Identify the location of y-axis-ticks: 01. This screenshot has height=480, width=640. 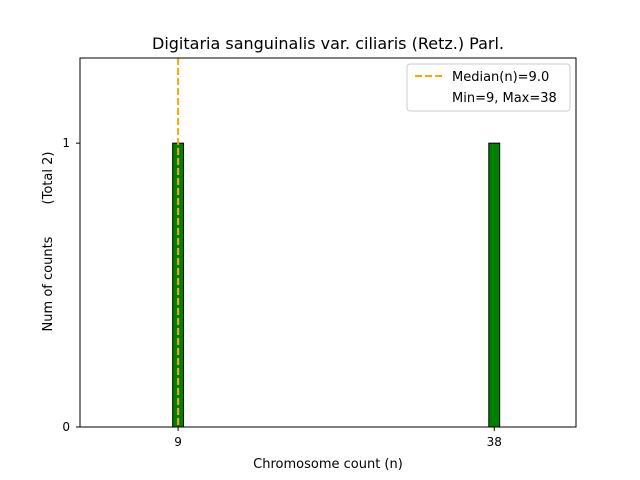
(71, 285).